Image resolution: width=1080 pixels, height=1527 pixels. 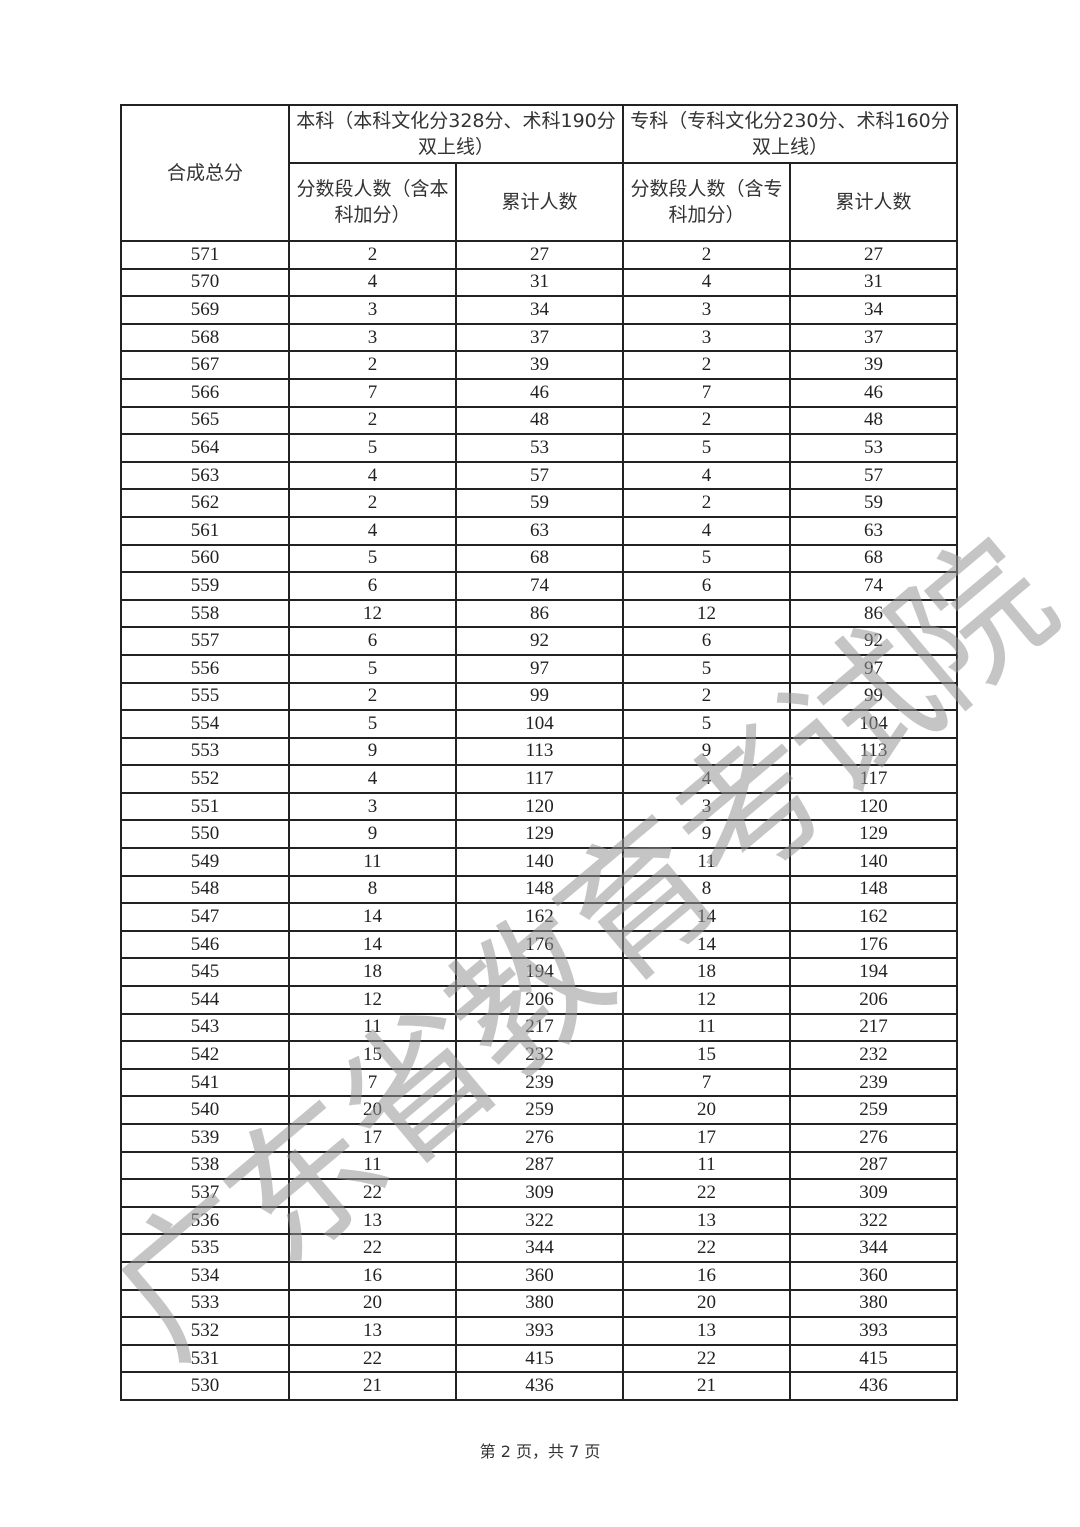 What do you see at coordinates (205, 972) in the screenshot?
I see `cell-score: 545` at bounding box center [205, 972].